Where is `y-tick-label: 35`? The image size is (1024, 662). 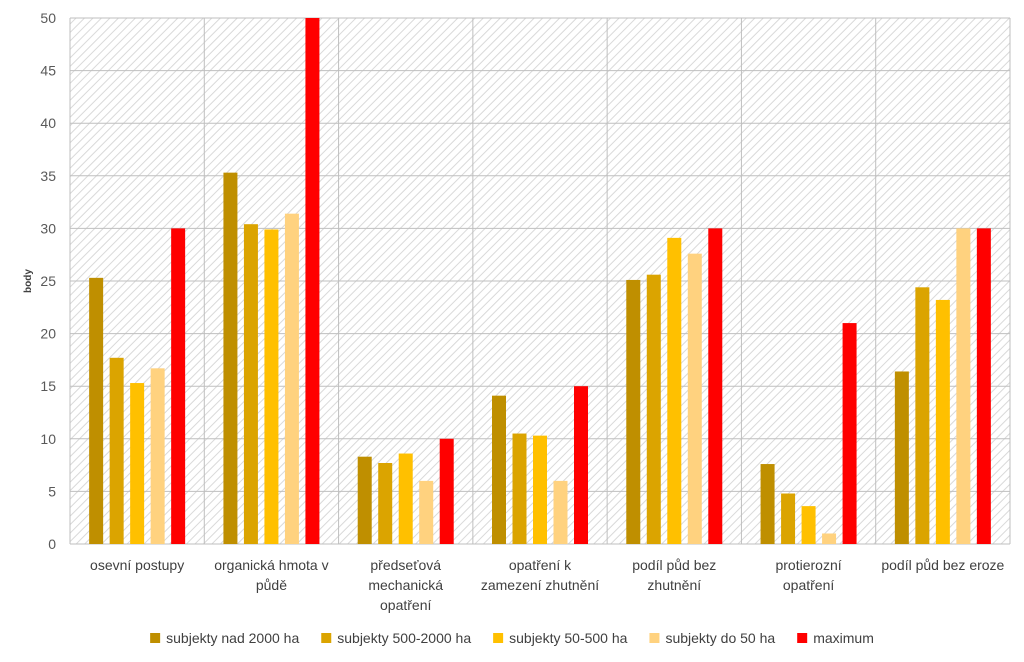
y-tick-label: 35 is located at coordinates (48, 176).